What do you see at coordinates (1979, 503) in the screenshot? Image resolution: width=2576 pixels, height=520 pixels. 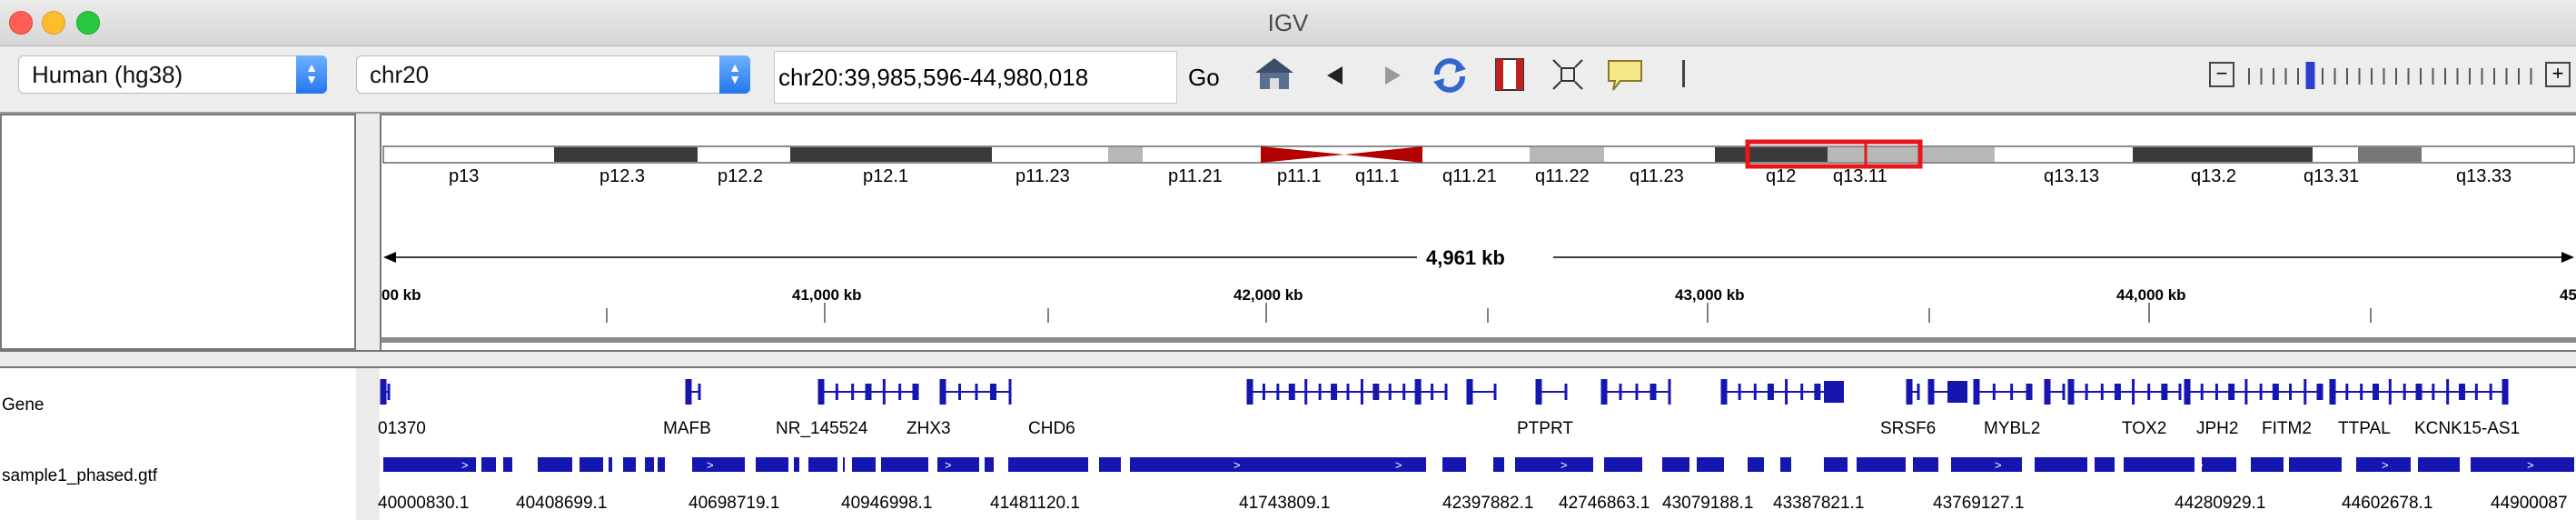 I see `gtf-label: 43769127.1` at bounding box center [1979, 503].